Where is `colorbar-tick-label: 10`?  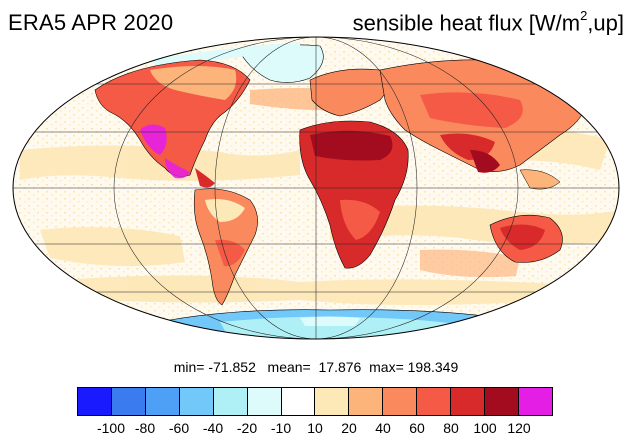
colorbar-tick-label: 10 is located at coordinates (315, 428).